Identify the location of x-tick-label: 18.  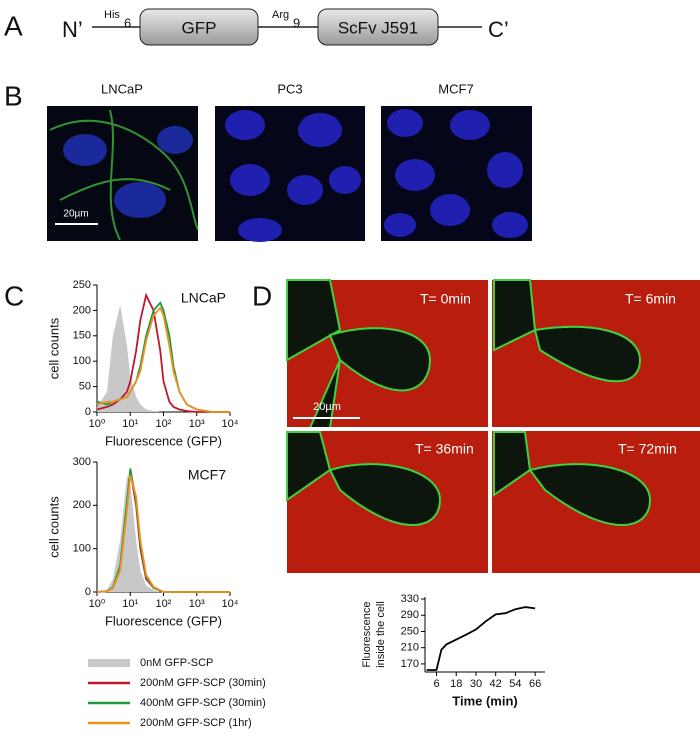
(456, 684).